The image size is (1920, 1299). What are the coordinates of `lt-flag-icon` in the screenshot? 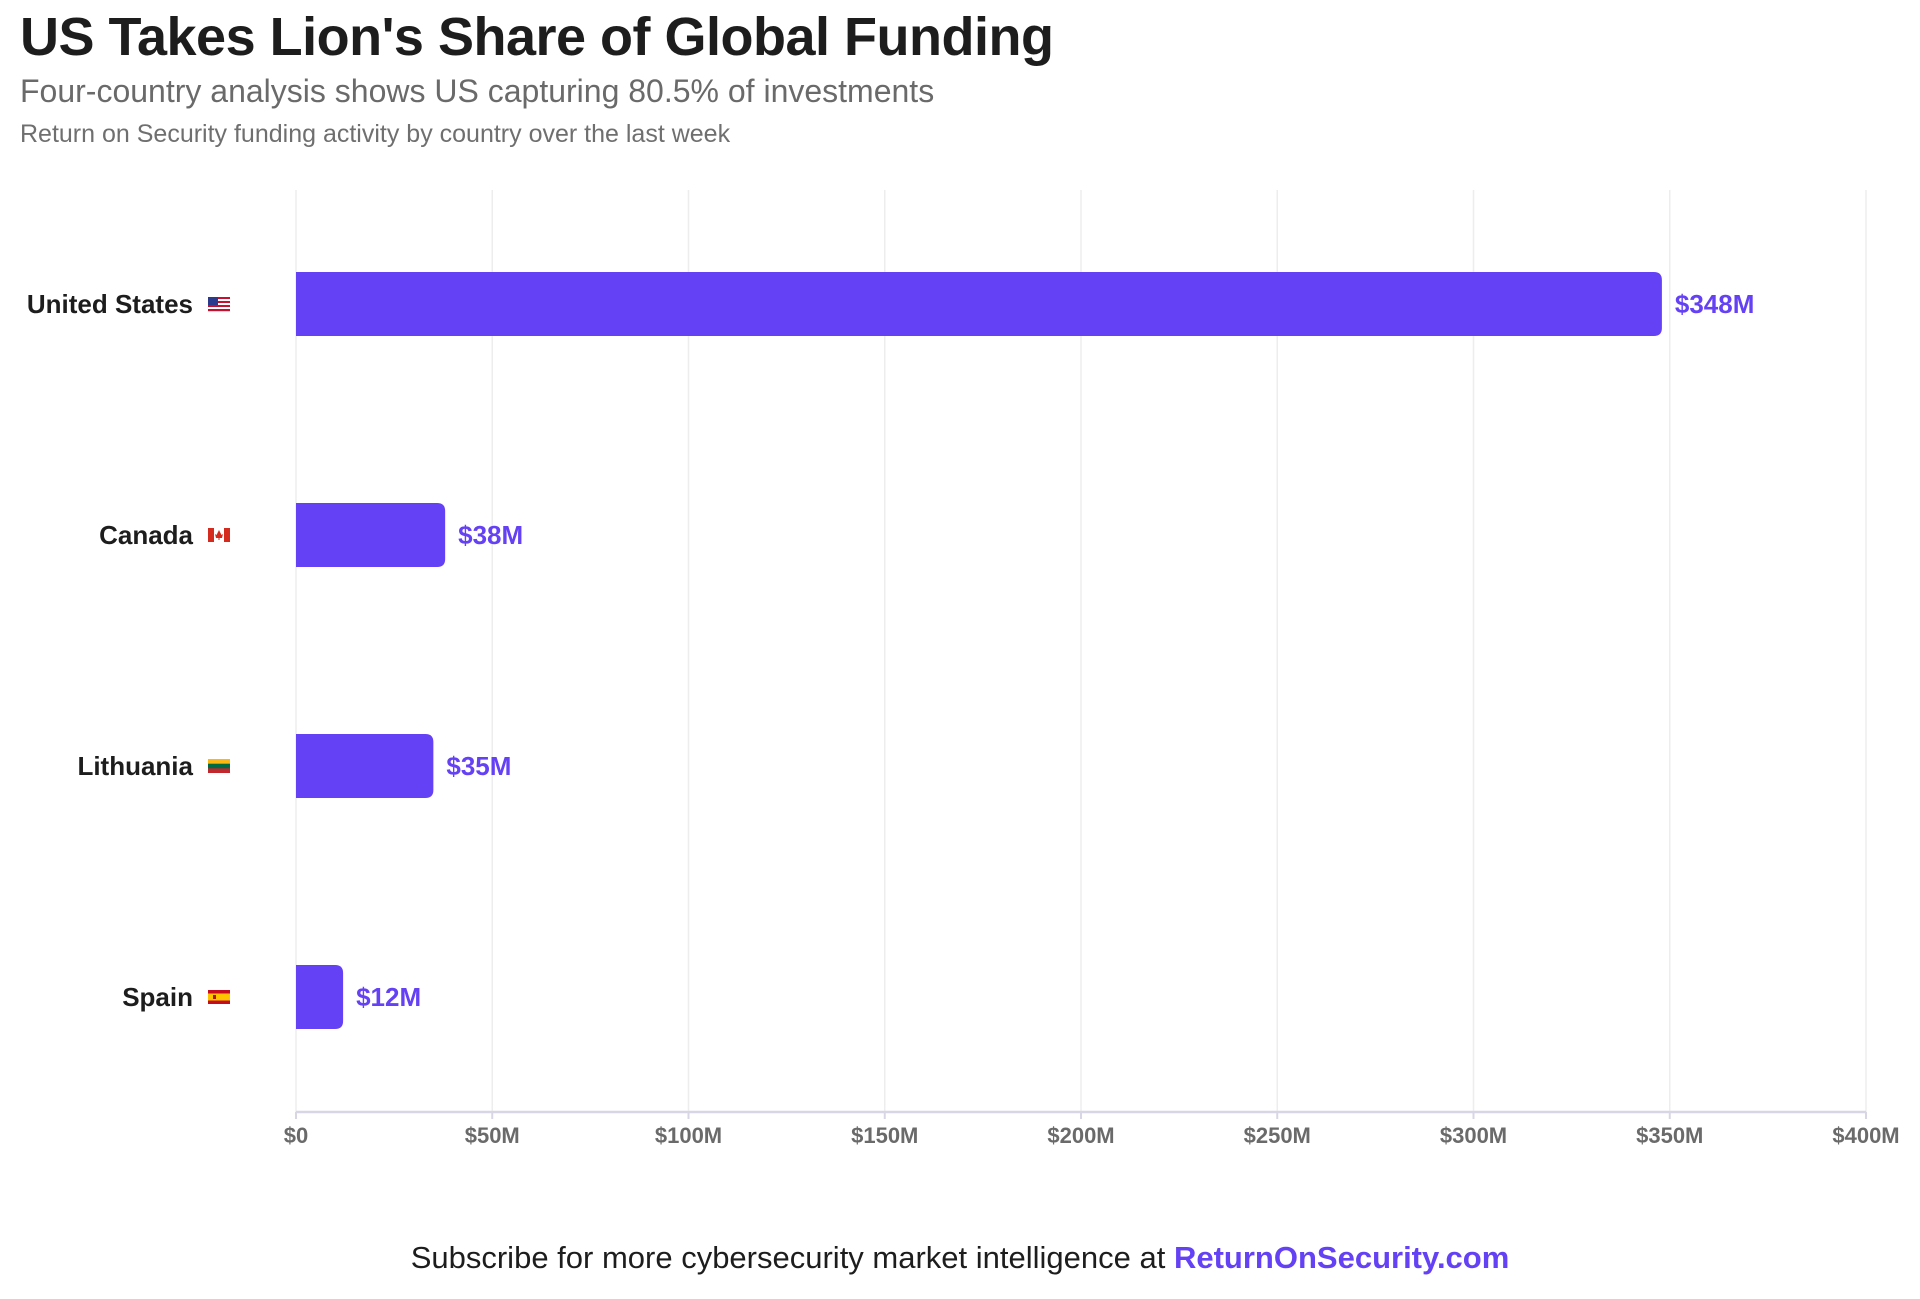 It's located at (219, 766).